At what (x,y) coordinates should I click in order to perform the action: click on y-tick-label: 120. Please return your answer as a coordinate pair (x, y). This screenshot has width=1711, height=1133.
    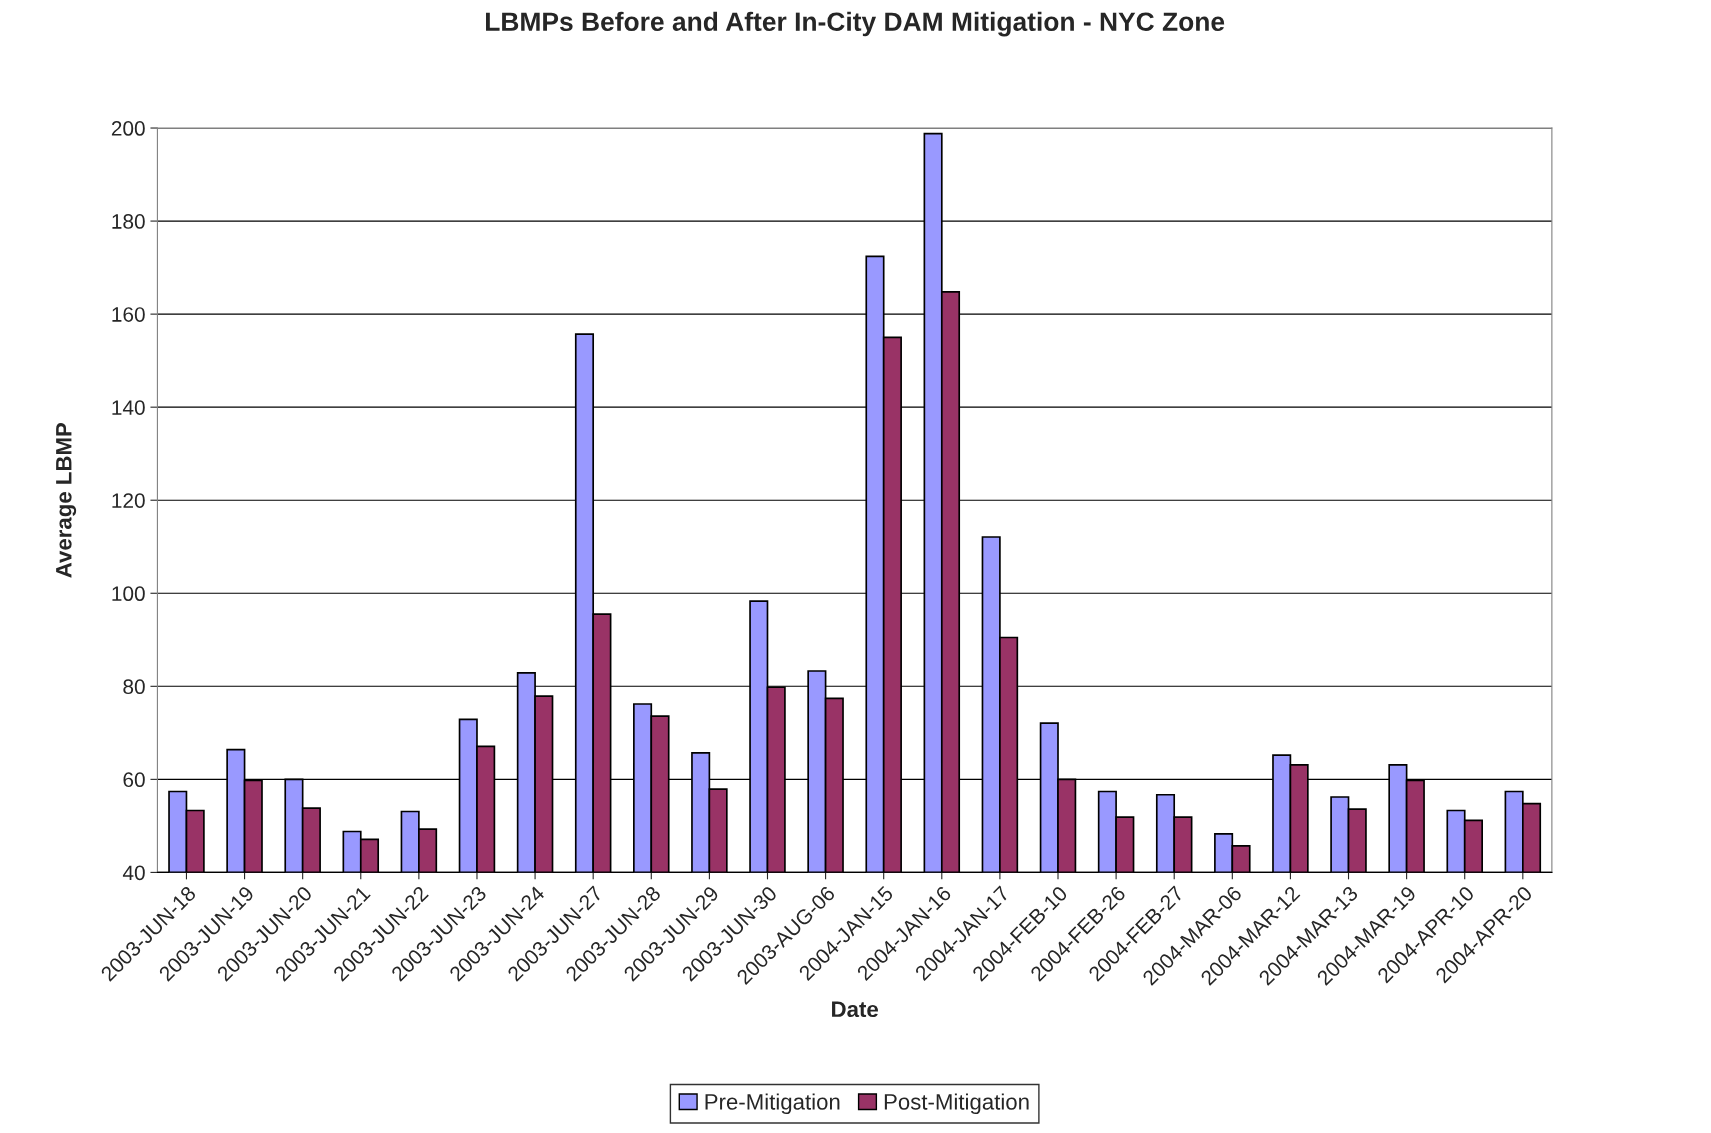
    Looking at the image, I should click on (128, 500).